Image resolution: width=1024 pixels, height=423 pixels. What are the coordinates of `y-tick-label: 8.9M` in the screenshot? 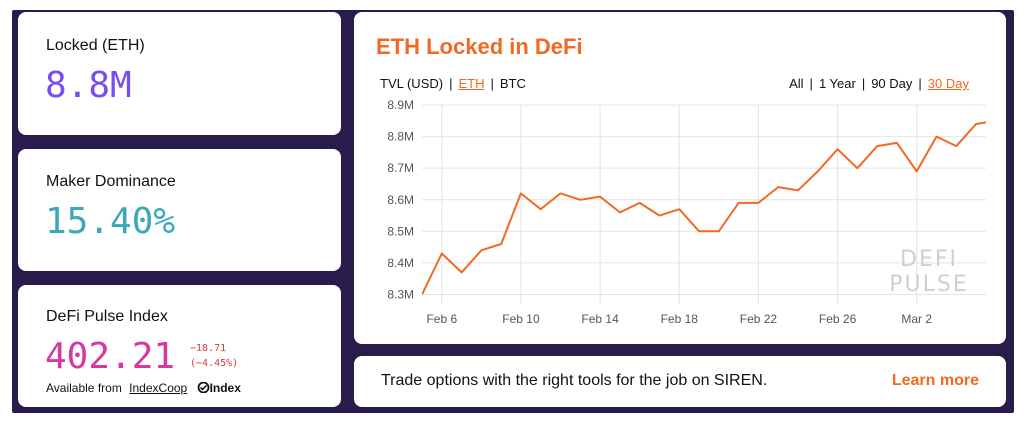 It's located at (400, 105).